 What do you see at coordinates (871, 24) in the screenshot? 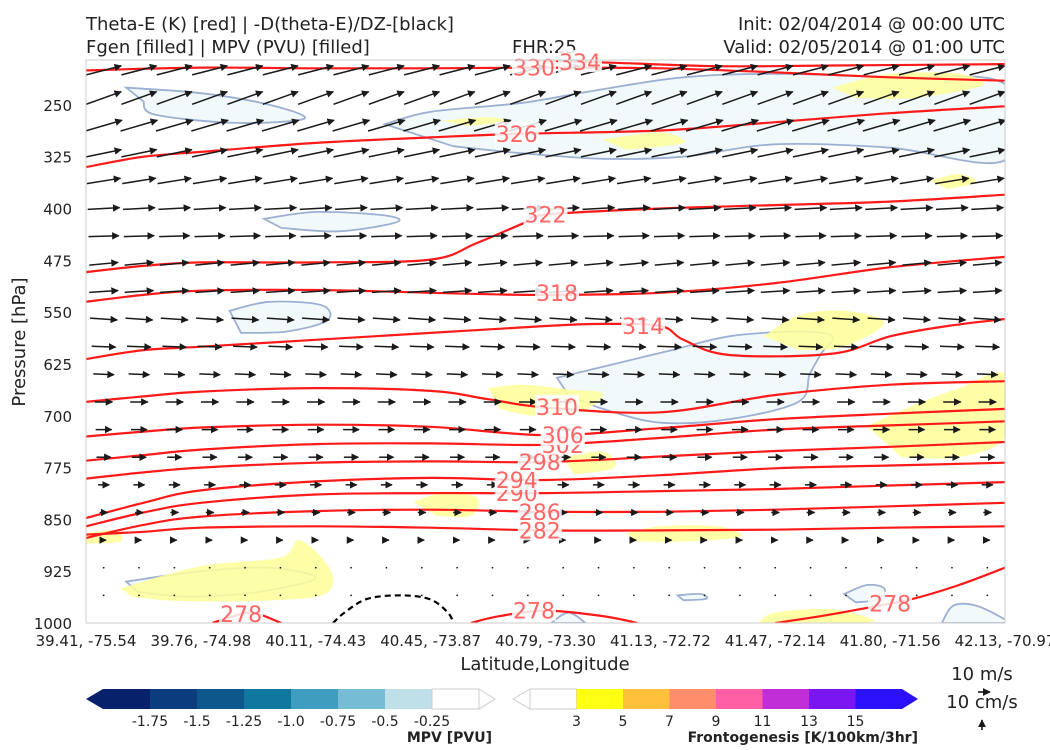
I see `init-time: Init: 02/04/2014 @ 00:00 UTC` at bounding box center [871, 24].